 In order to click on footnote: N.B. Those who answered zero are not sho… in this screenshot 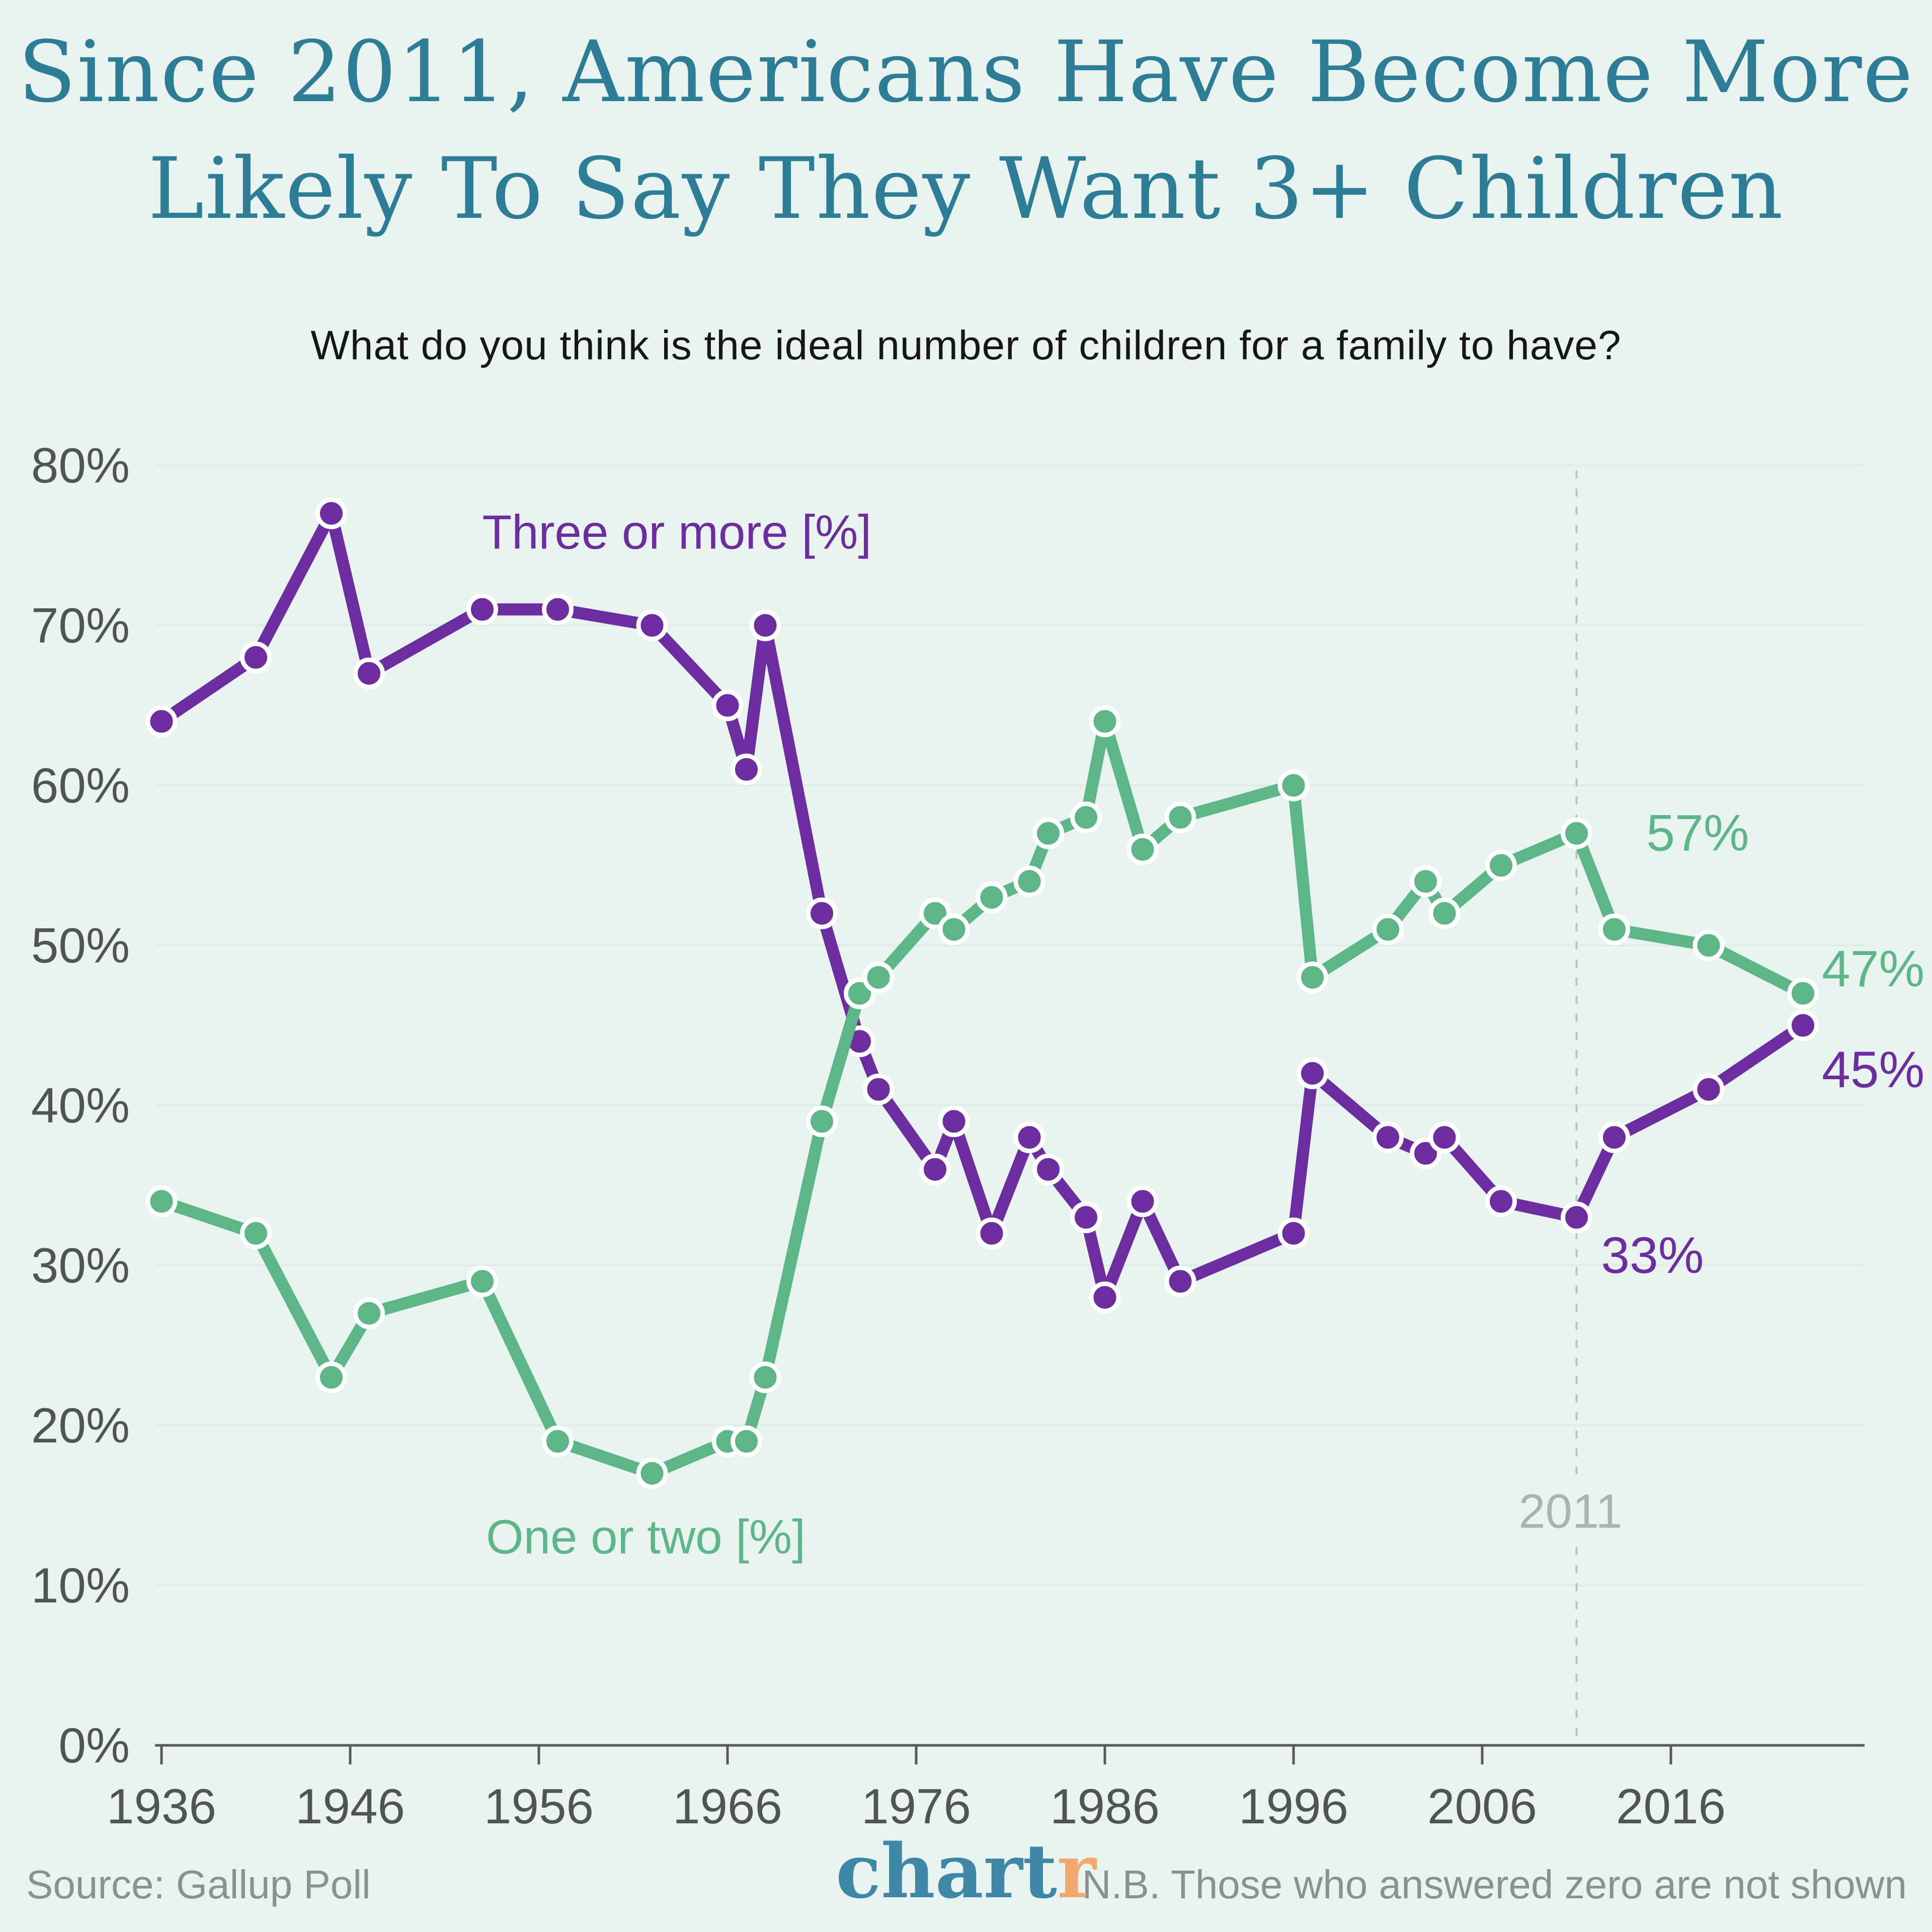, I will do `click(1494, 1885)`.